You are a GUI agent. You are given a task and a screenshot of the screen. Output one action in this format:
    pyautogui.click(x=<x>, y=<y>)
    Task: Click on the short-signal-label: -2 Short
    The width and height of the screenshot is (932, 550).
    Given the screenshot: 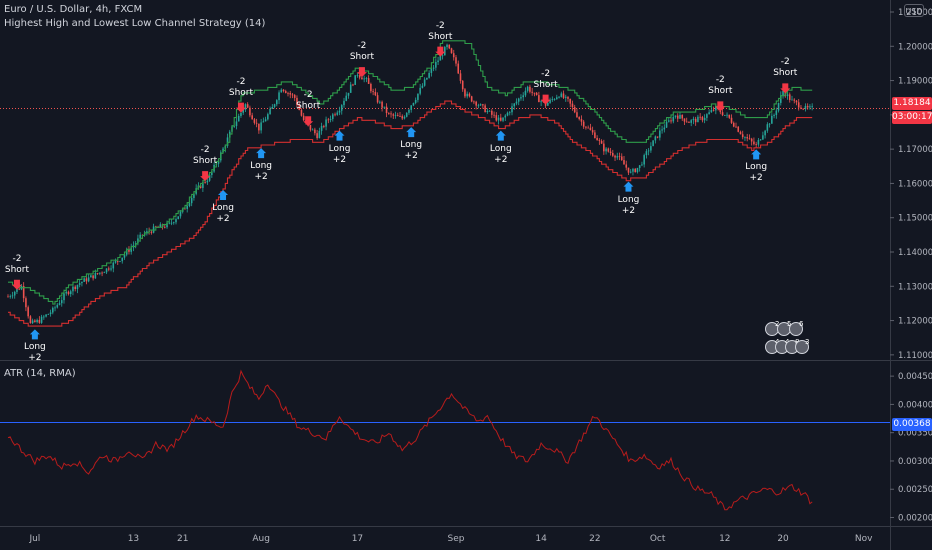 What is the action you would take?
    pyautogui.click(x=546, y=80)
    